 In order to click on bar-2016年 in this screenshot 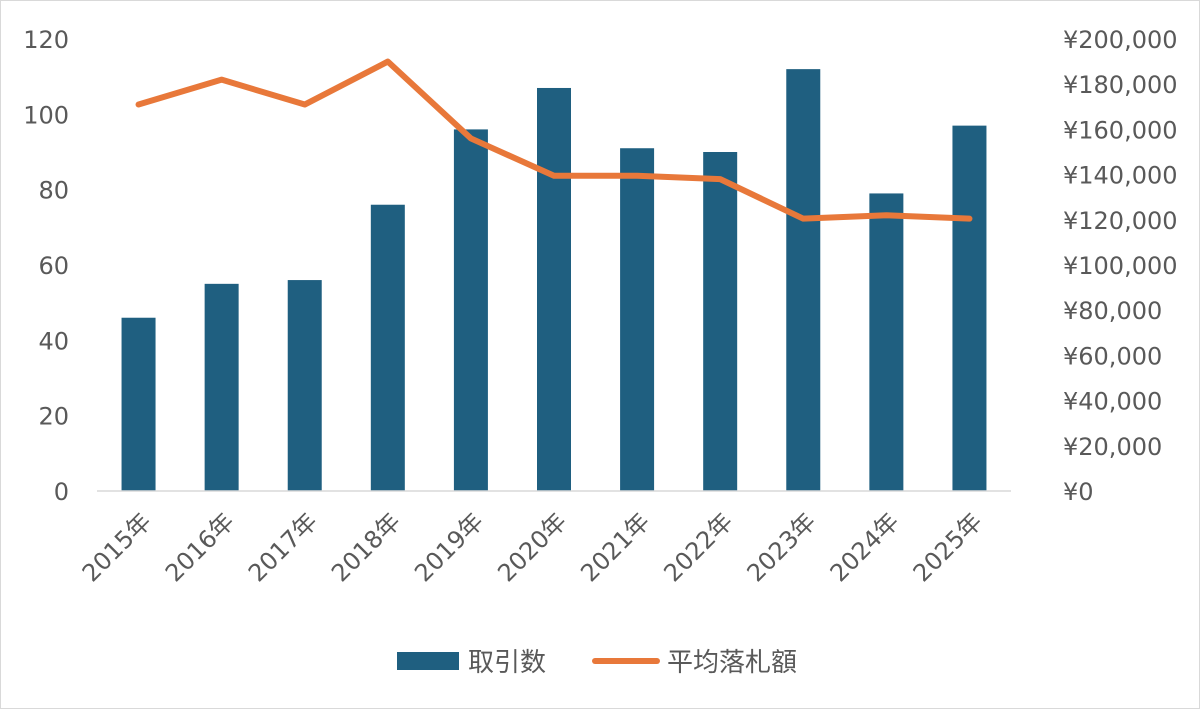, I will do `click(222, 387)`.